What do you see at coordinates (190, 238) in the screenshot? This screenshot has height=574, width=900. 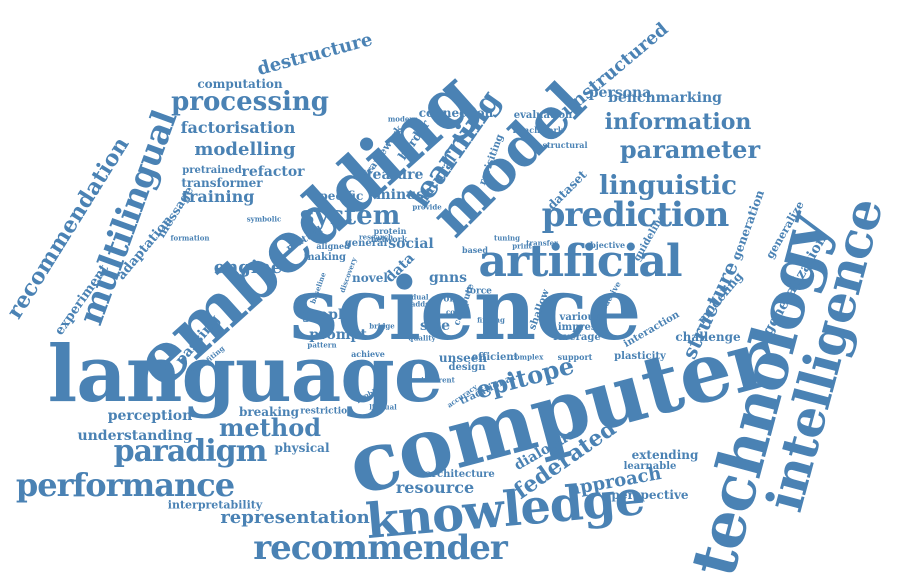 I see `word-formation: formation` at bounding box center [190, 238].